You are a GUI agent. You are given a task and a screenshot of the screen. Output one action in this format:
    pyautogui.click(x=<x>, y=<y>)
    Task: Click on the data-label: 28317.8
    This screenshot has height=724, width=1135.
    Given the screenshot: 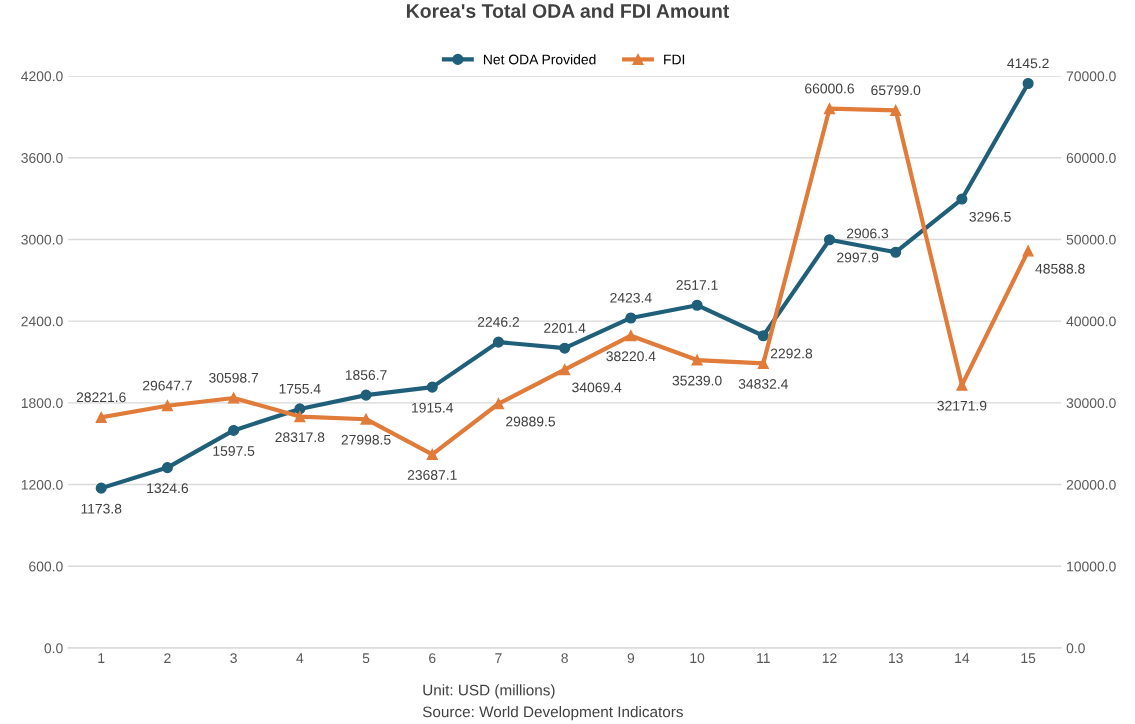 What is the action you would take?
    pyautogui.click(x=300, y=437)
    